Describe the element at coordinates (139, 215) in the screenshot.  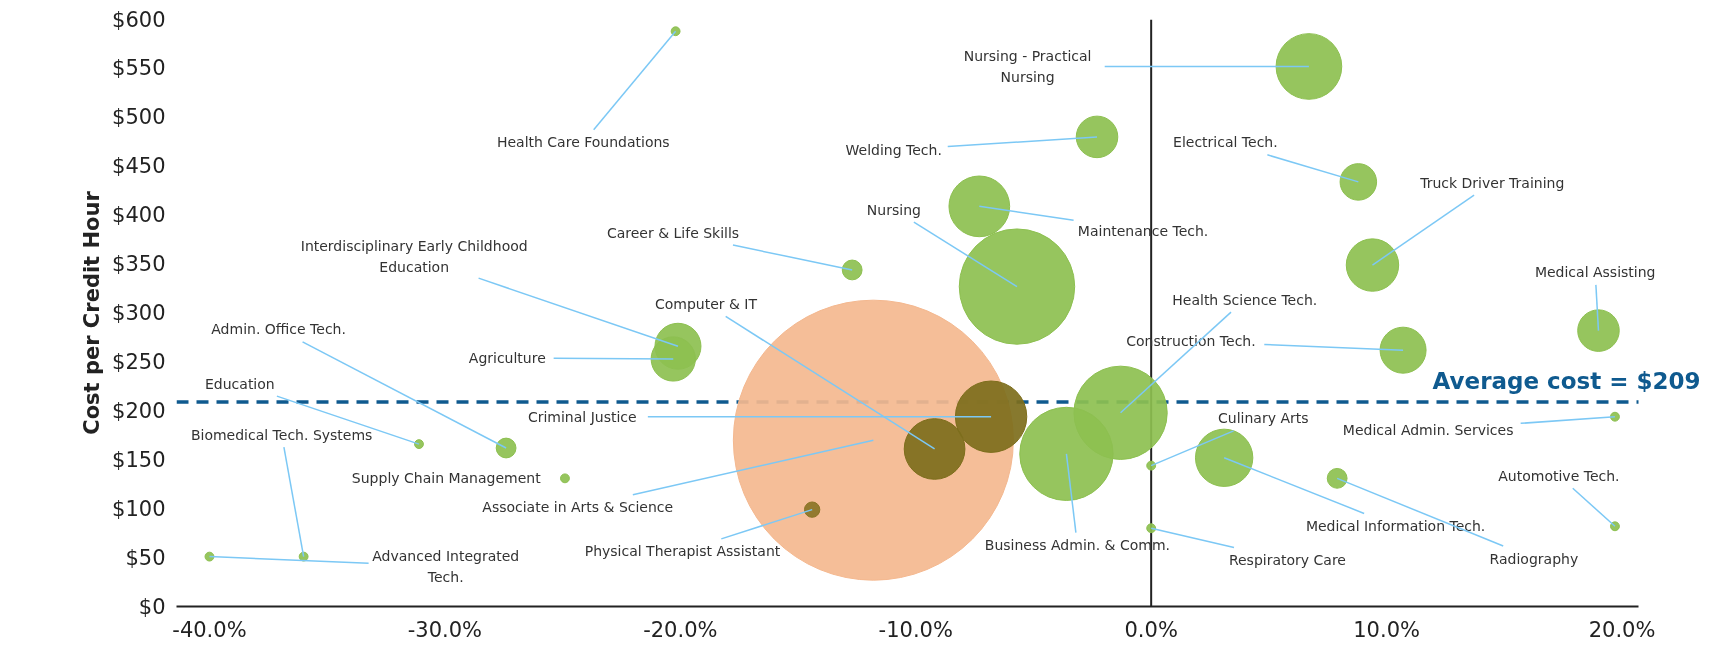
I see `y-tick-label: $400` at that location.